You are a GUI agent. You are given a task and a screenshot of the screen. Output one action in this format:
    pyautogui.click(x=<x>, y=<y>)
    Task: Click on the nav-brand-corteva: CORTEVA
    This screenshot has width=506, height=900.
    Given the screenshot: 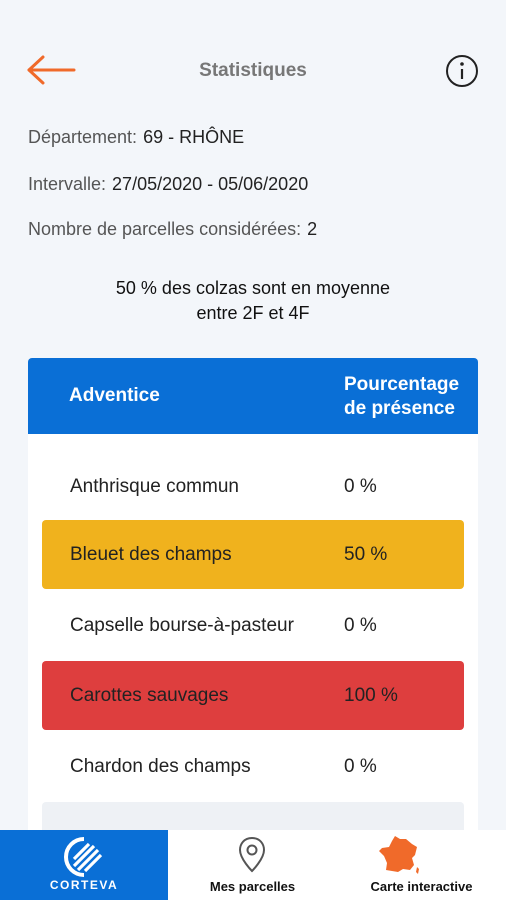 What is the action you would take?
    pyautogui.click(x=84, y=865)
    